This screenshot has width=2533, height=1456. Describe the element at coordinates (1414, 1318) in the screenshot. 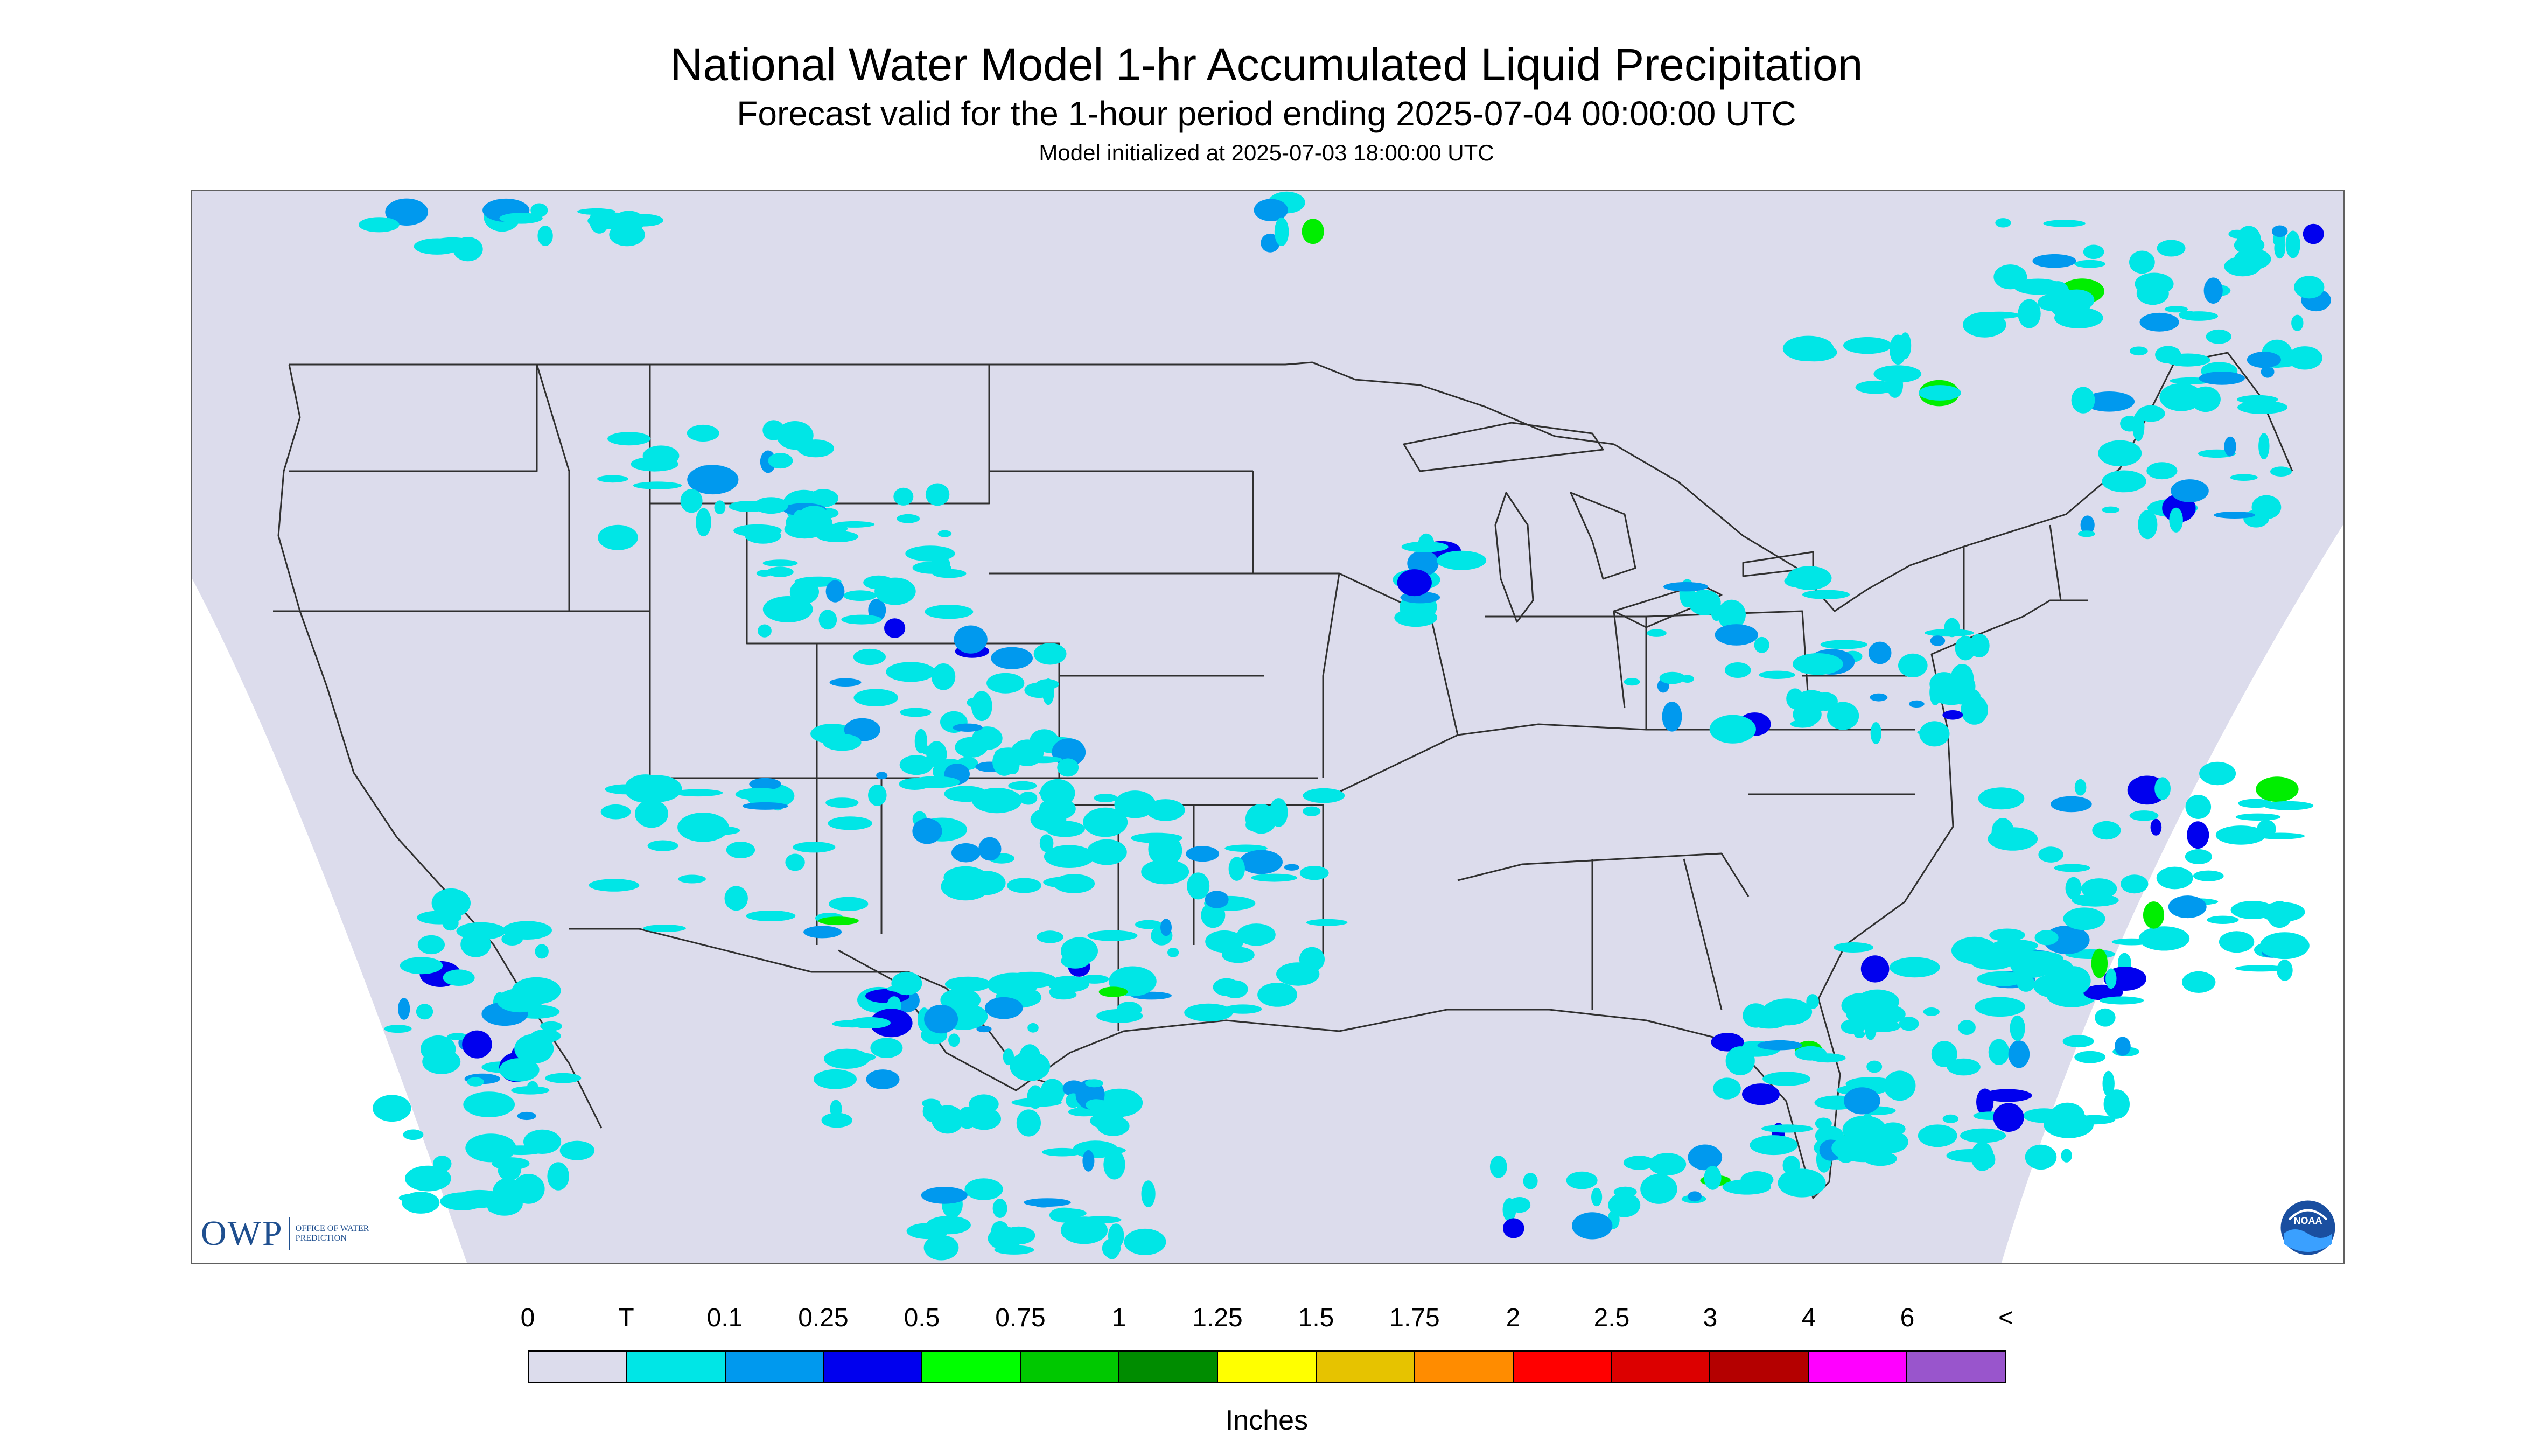

I see `legend-tick-label: 1.75` at that location.